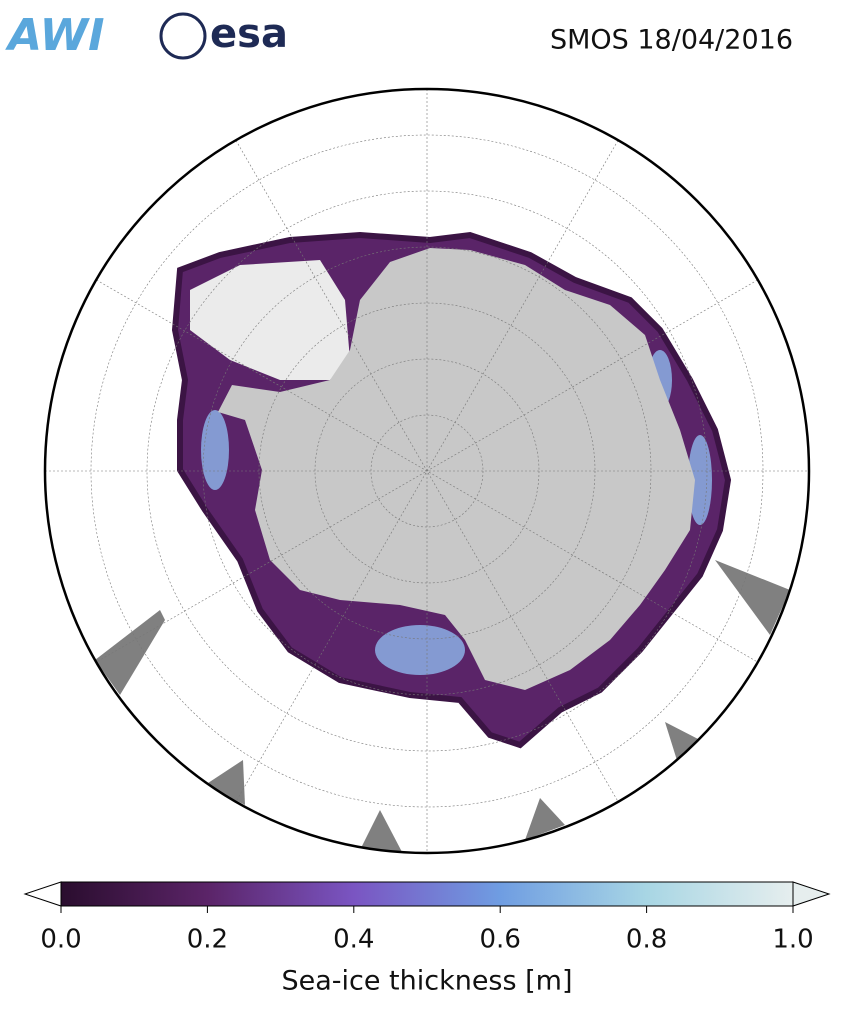  I want to click on colorbar-tick-label: 1.0, so click(792, 940).